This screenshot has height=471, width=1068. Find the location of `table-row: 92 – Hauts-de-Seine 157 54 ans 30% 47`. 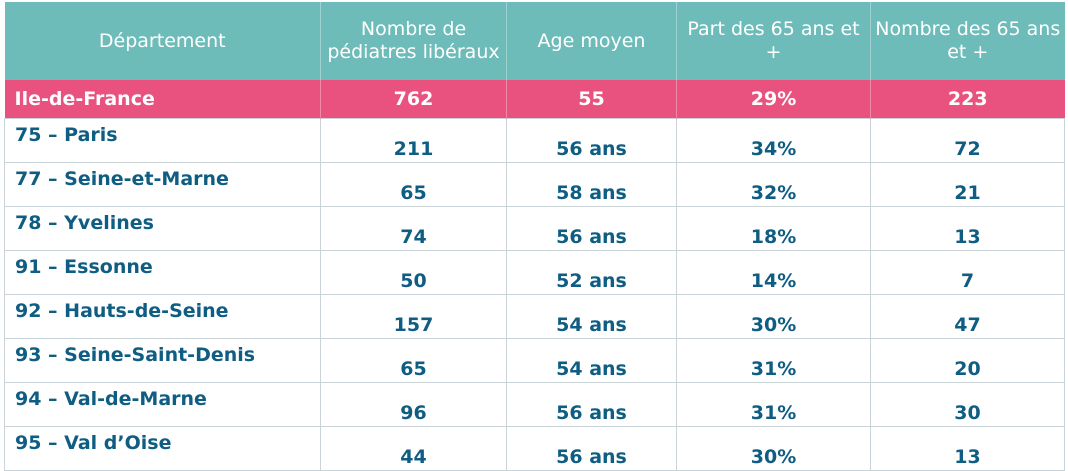

table-row: 92 – Hauts-de-Seine 157 54 ans 30% 47 is located at coordinates (534, 316).